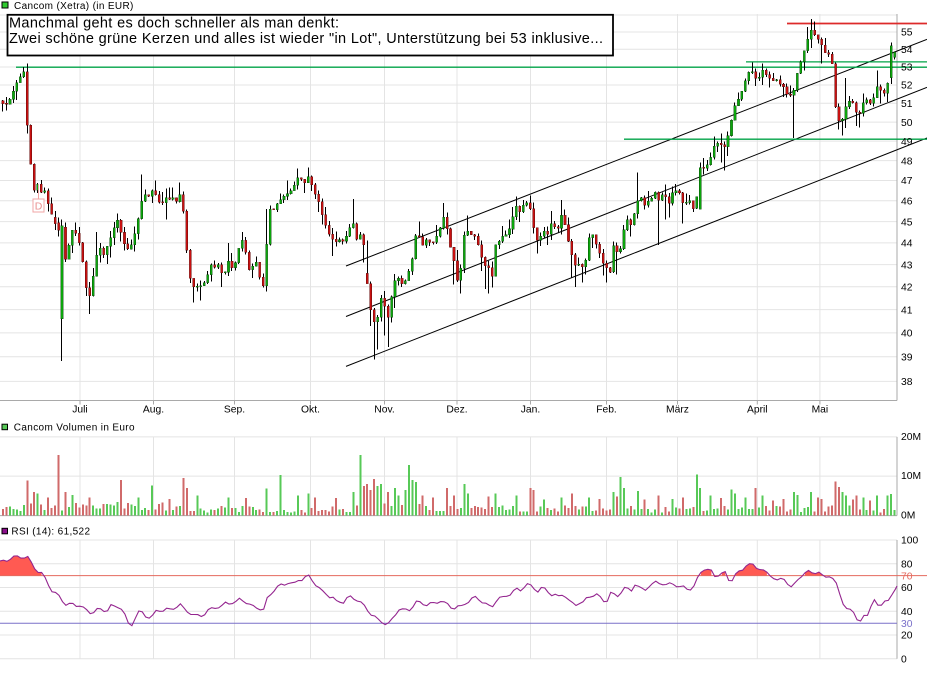  I want to click on svg-text: 52, so click(907, 86).